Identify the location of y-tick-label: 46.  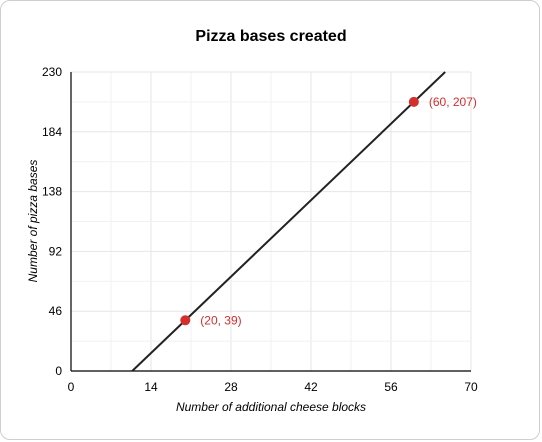
(56, 311).